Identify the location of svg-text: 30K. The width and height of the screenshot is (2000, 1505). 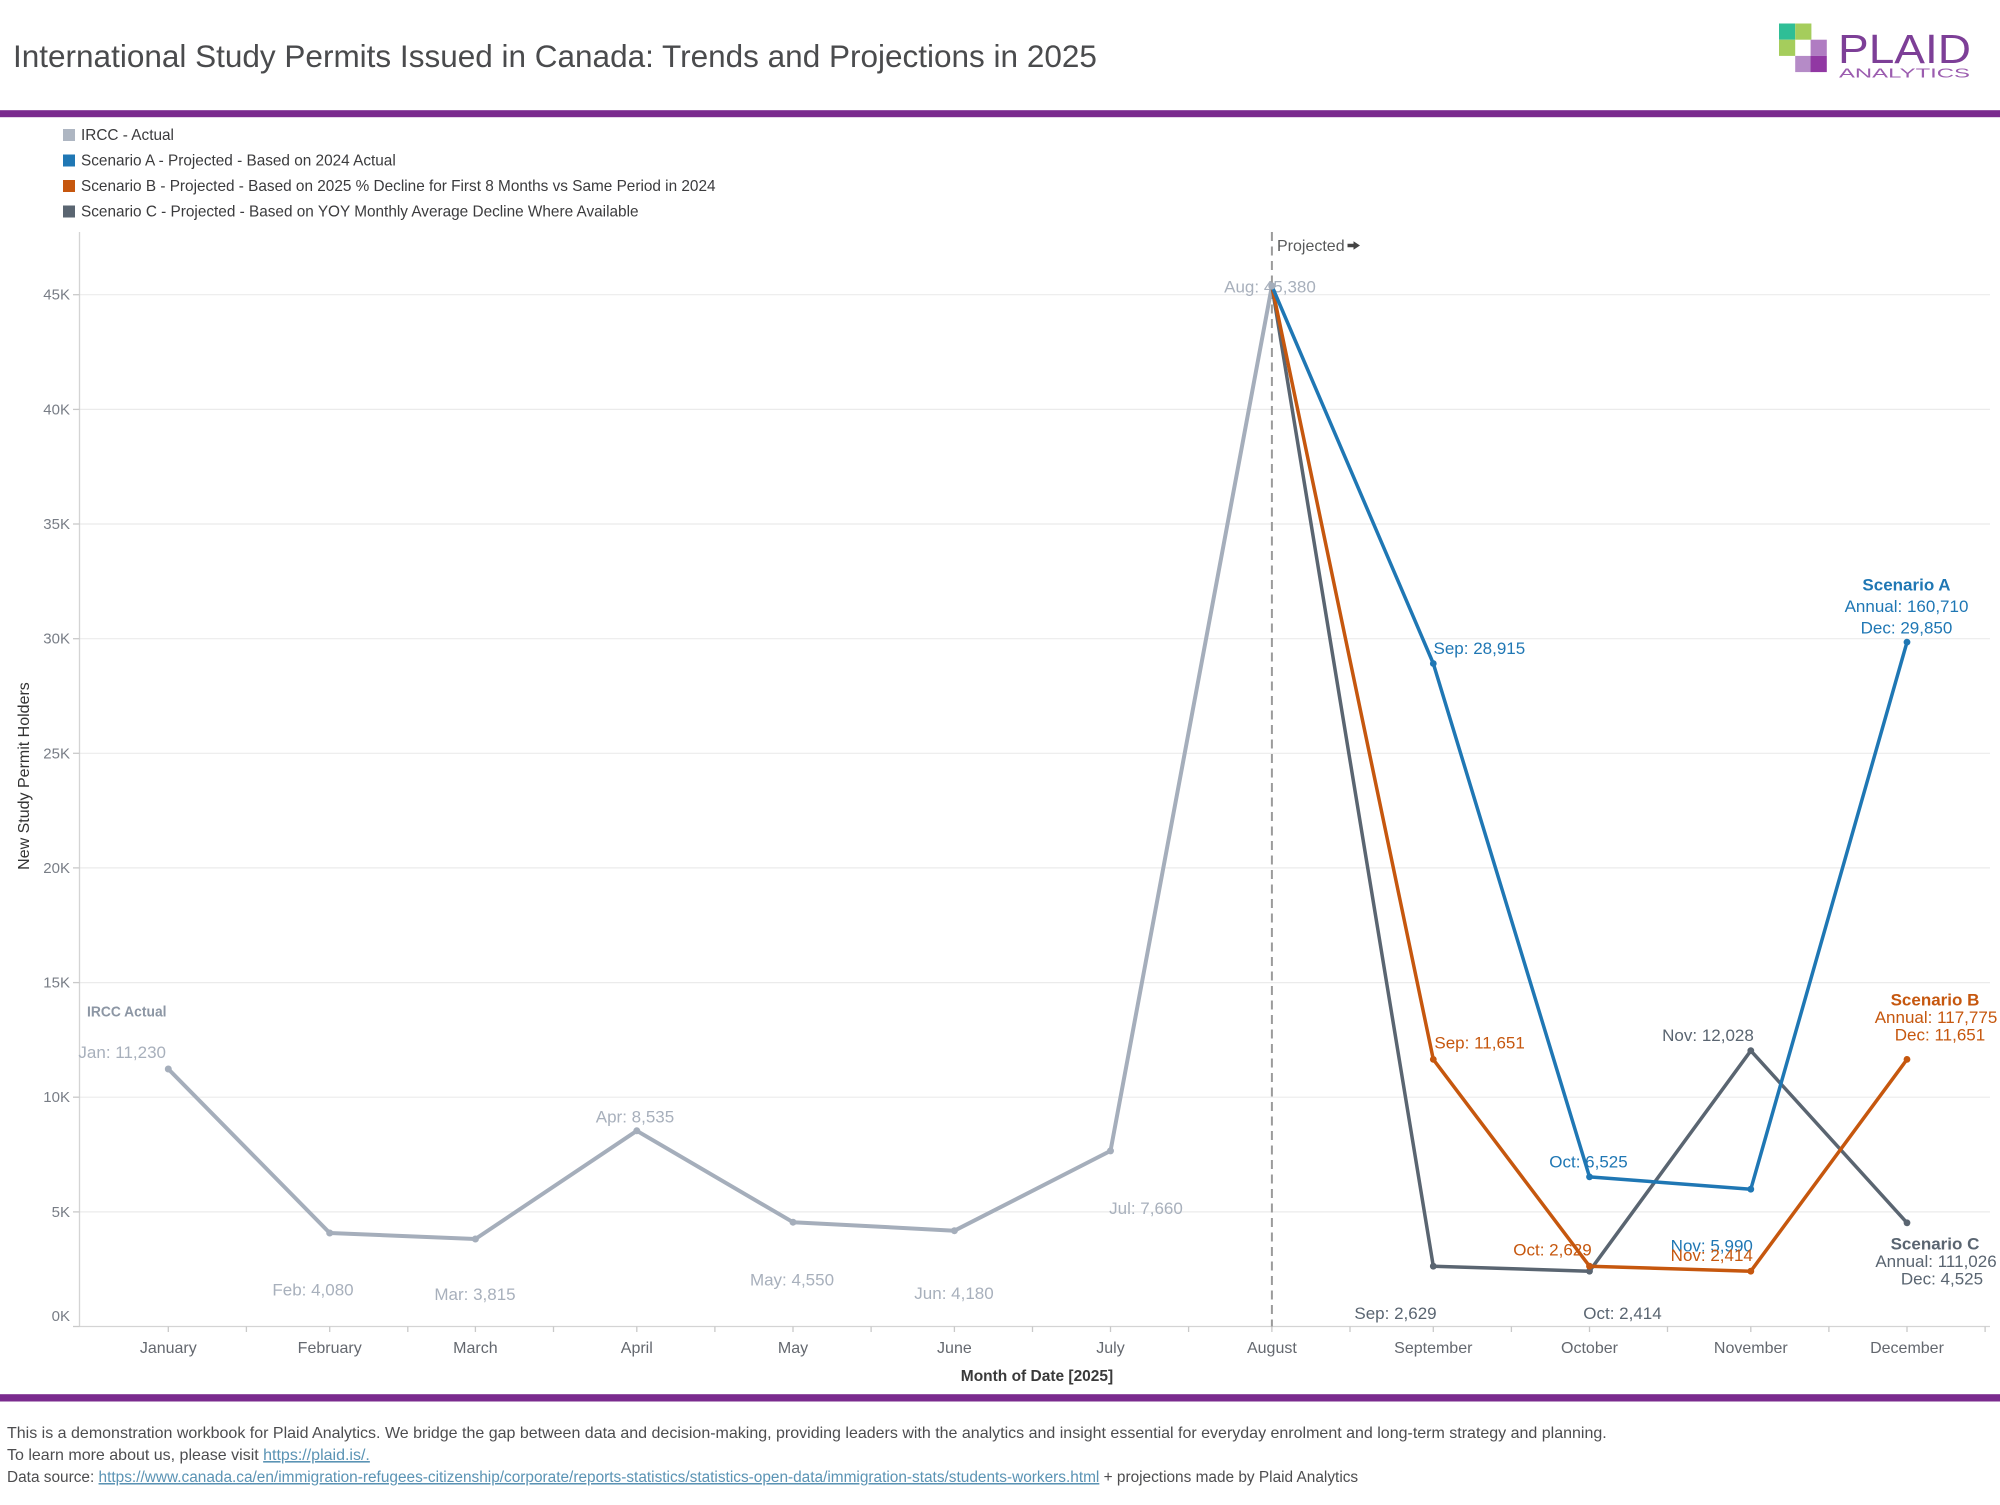
(56, 639).